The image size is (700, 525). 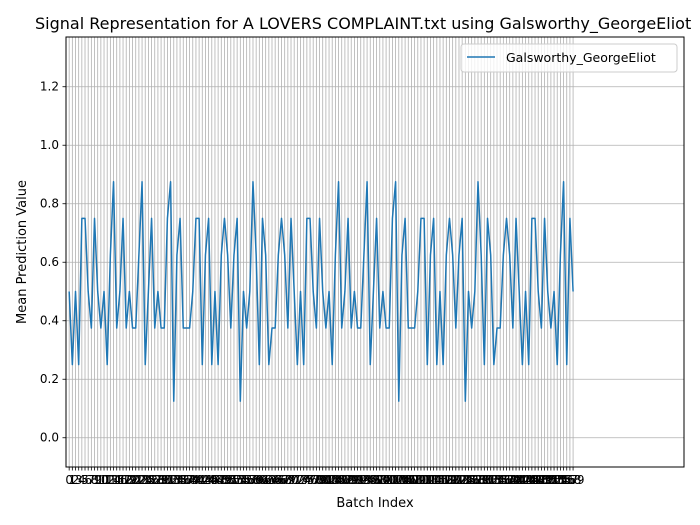 I want to click on x-tick-label: 39, so click(x=192, y=480).